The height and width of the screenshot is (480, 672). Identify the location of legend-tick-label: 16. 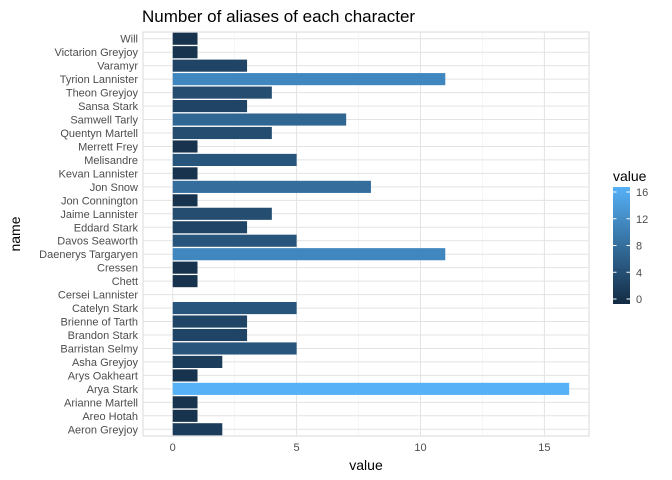
(642, 193).